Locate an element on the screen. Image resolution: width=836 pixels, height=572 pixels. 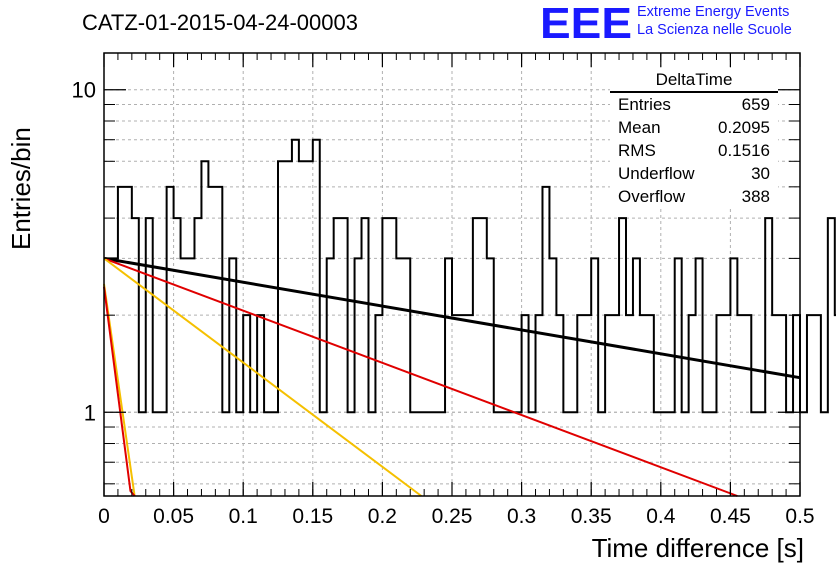
x-tick-label: 0.5 is located at coordinates (799, 516).